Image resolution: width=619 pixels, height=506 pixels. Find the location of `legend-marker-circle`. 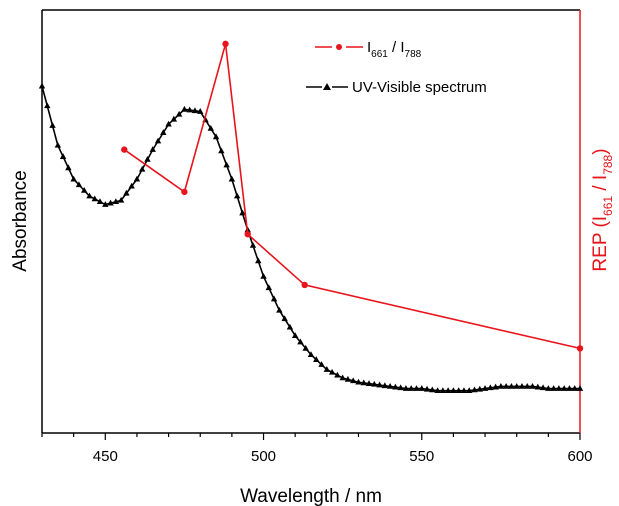

legend-marker-circle is located at coordinates (339, 47).